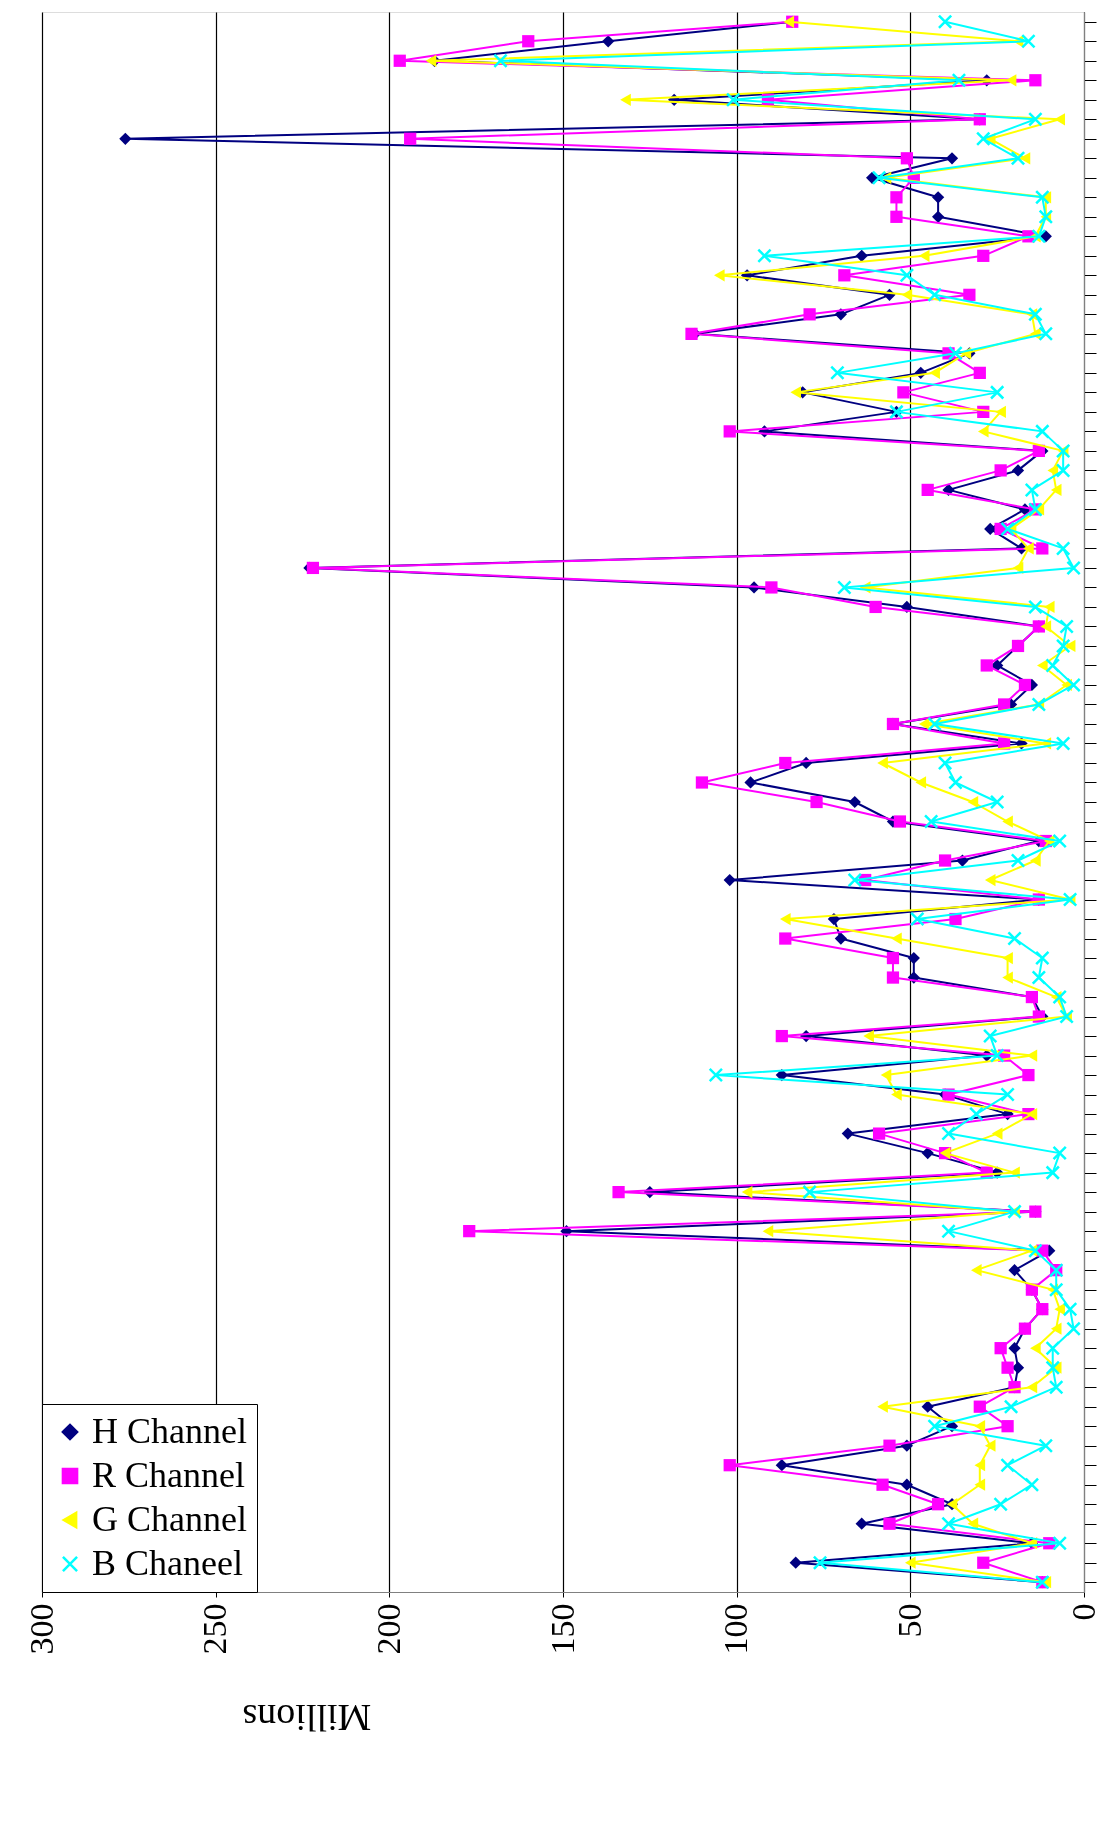 This screenshot has width=1112, height=1832. Describe the element at coordinates (307, 1717) in the screenshot. I see `x-axis-title: Millions` at that location.